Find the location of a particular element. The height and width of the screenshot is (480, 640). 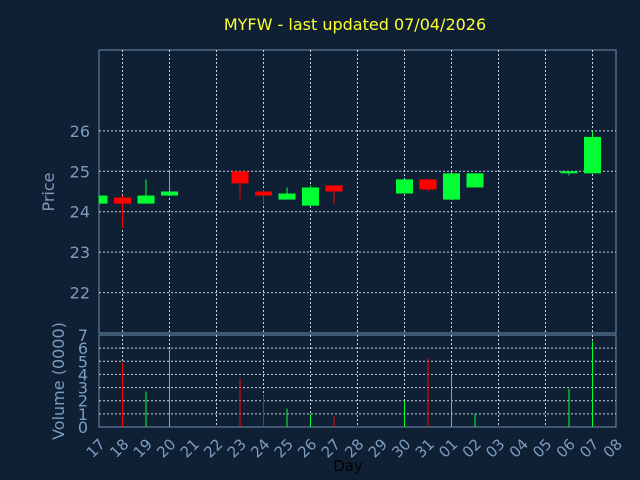

x-tick-02: 02 is located at coordinates (472, 448).